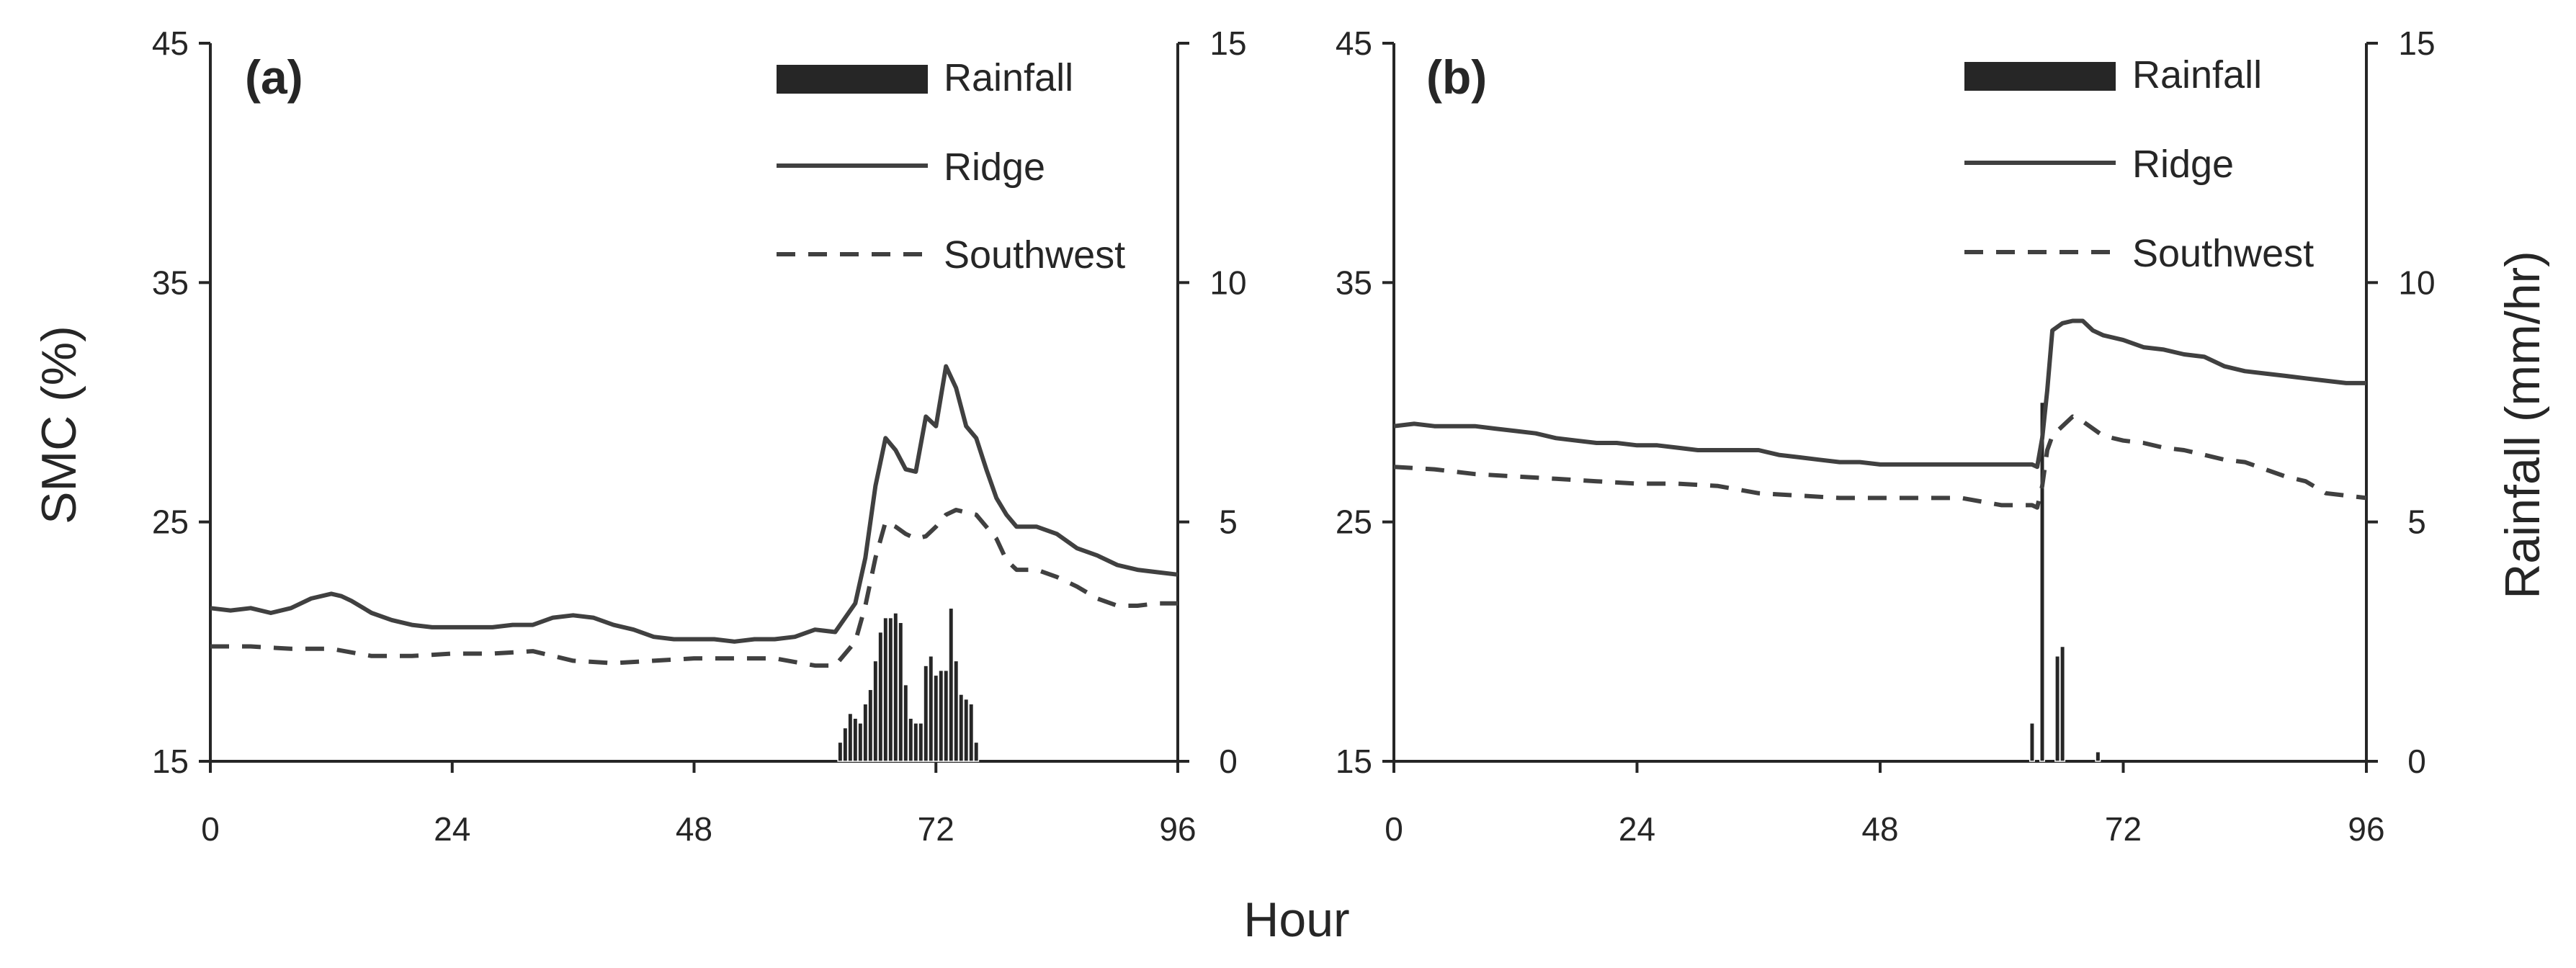 The height and width of the screenshot is (968, 2576). I want to click on rainfall-bars-a, so click(908, 684).